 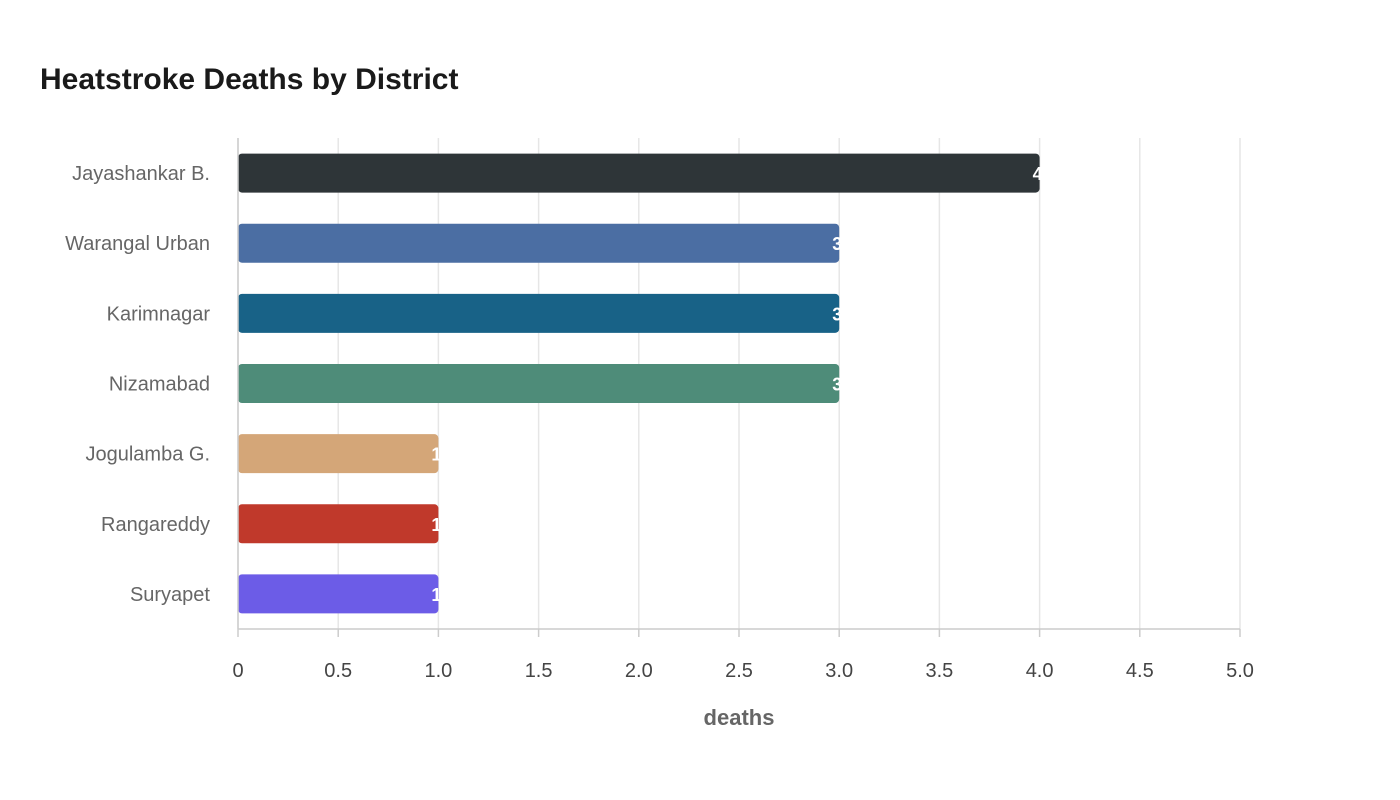 What do you see at coordinates (249, 79) in the screenshot?
I see `chart-title: Heatstroke Deaths by District` at bounding box center [249, 79].